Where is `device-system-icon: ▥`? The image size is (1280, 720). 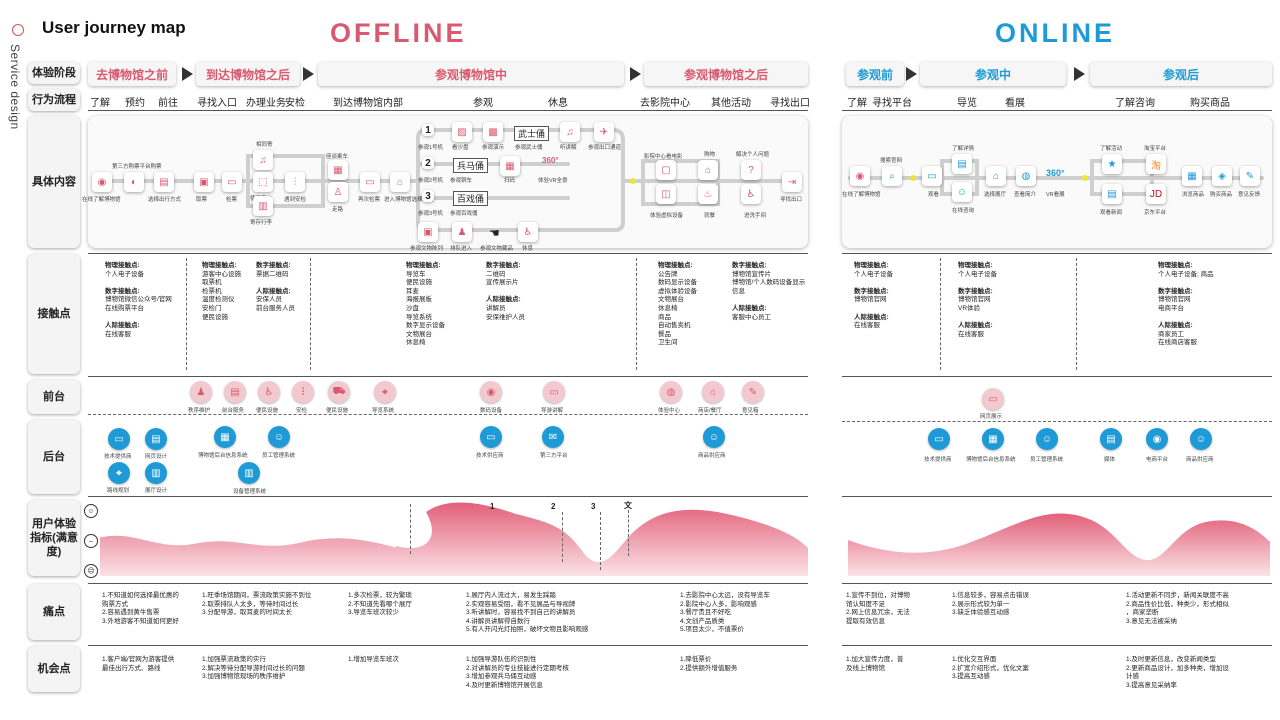 device-system-icon: ▥ is located at coordinates (249, 473).